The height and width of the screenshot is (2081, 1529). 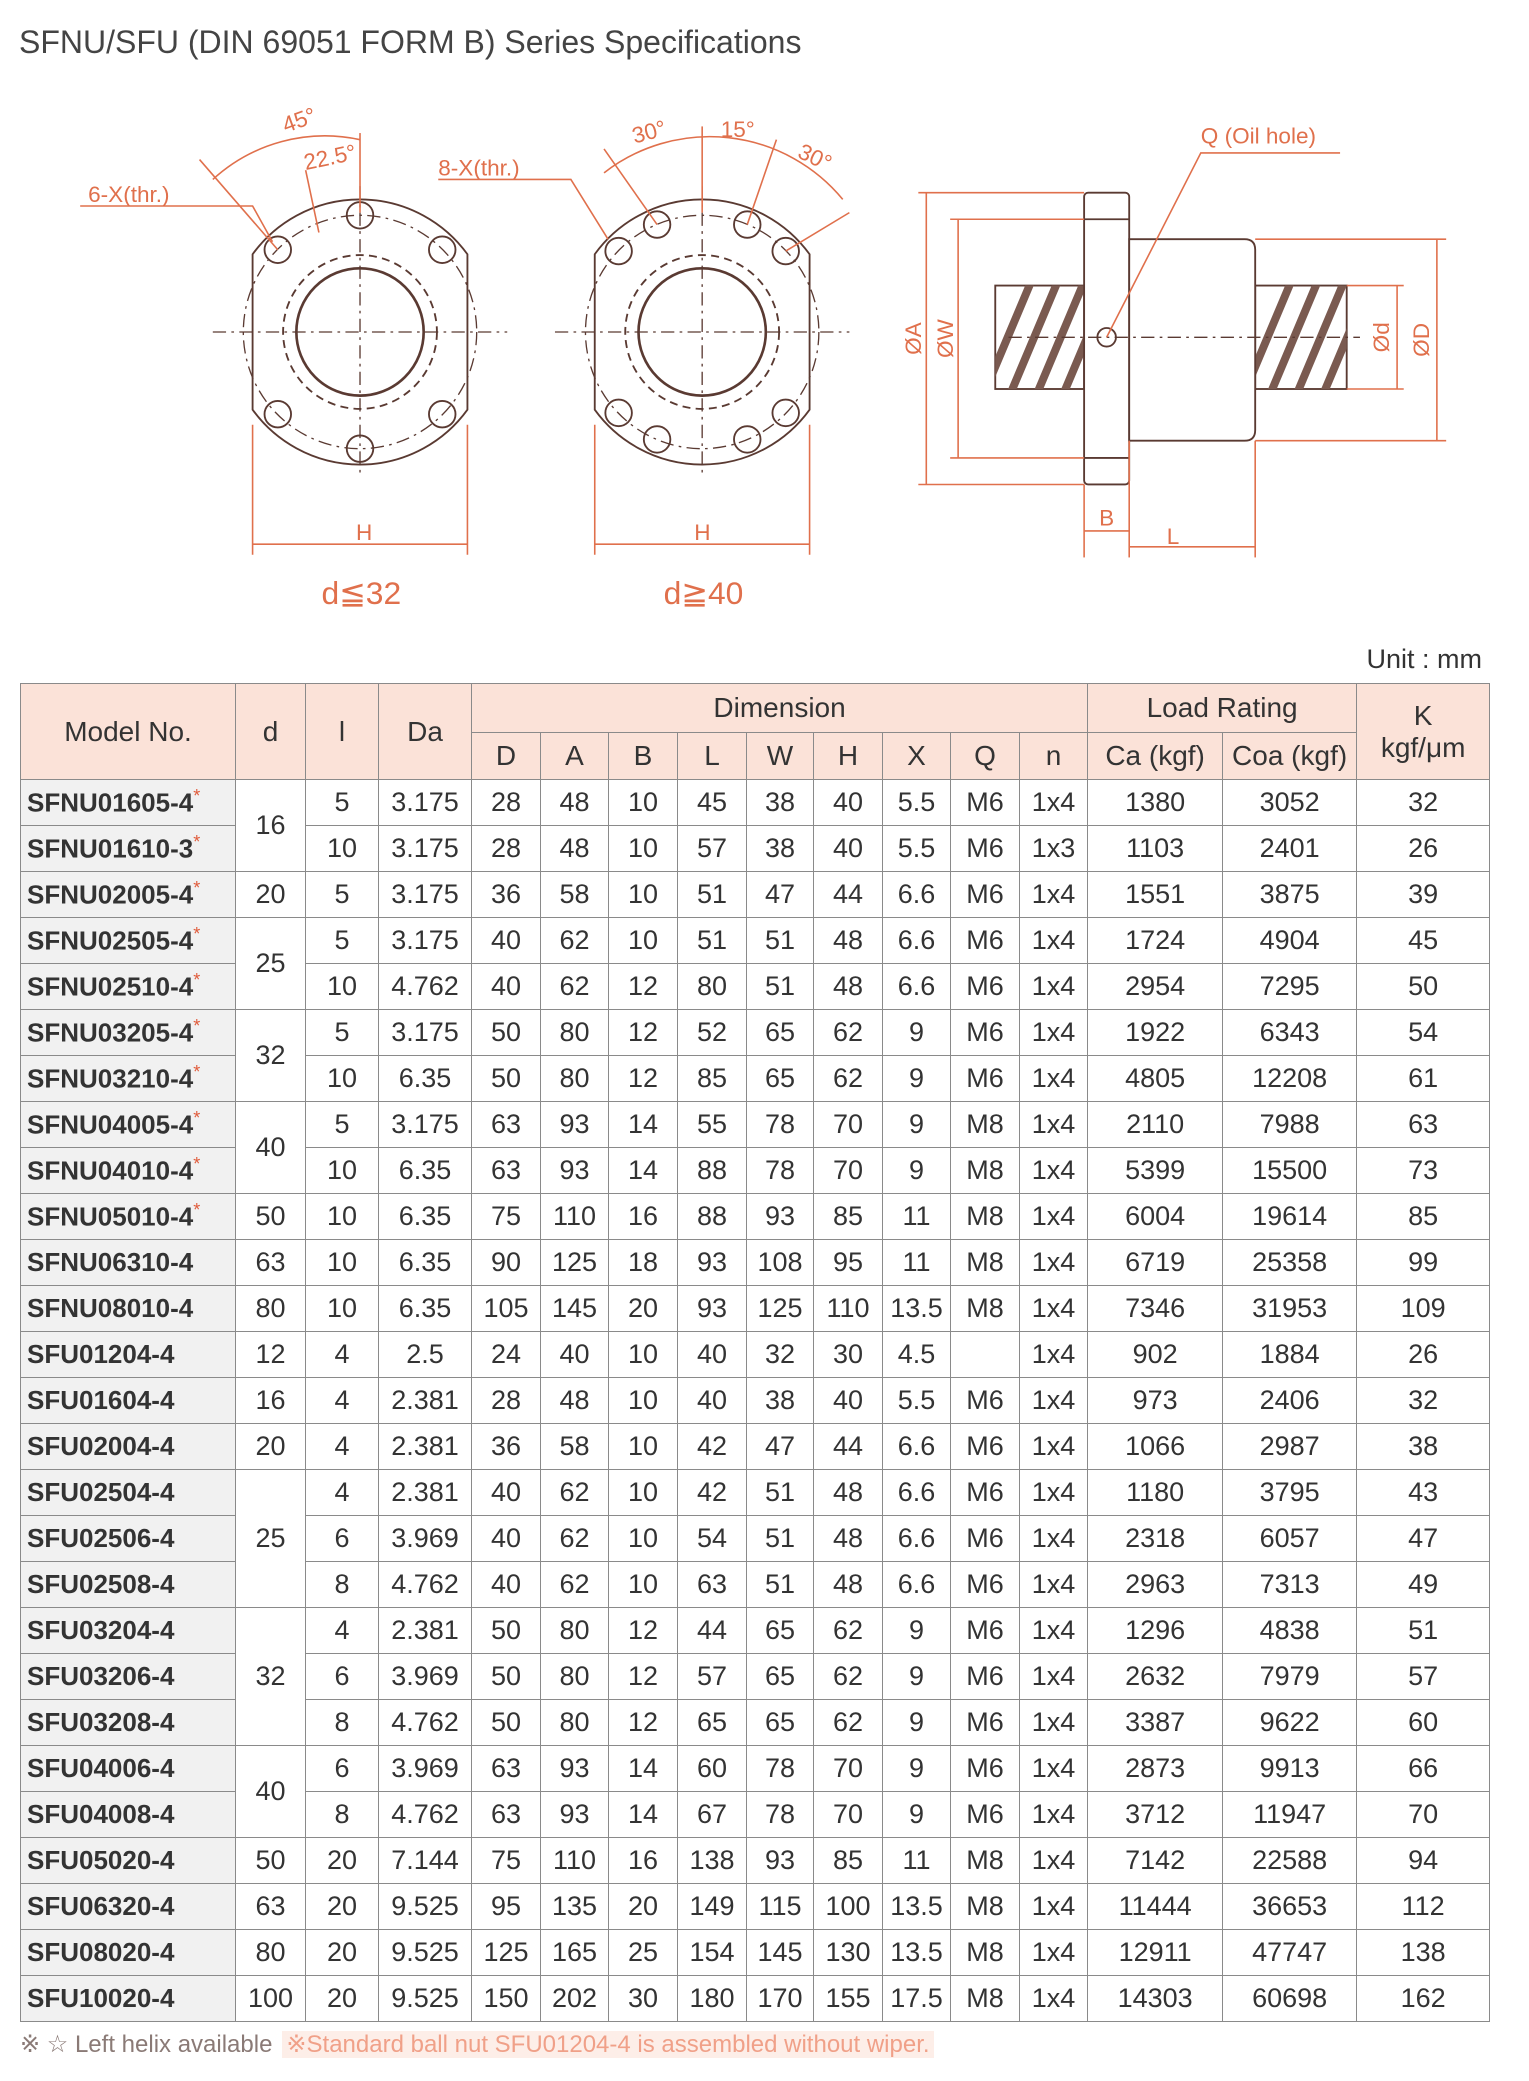 I want to click on model-cell: SFNU01605-4*, so click(x=128, y=802).